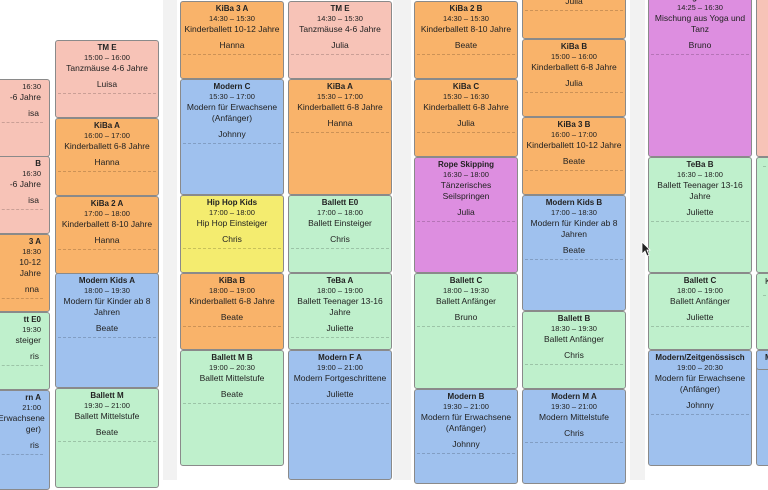 The image size is (768, 490). I want to click on course-description: Modern für Erwachsene (Anfänger), so click(700, 383).